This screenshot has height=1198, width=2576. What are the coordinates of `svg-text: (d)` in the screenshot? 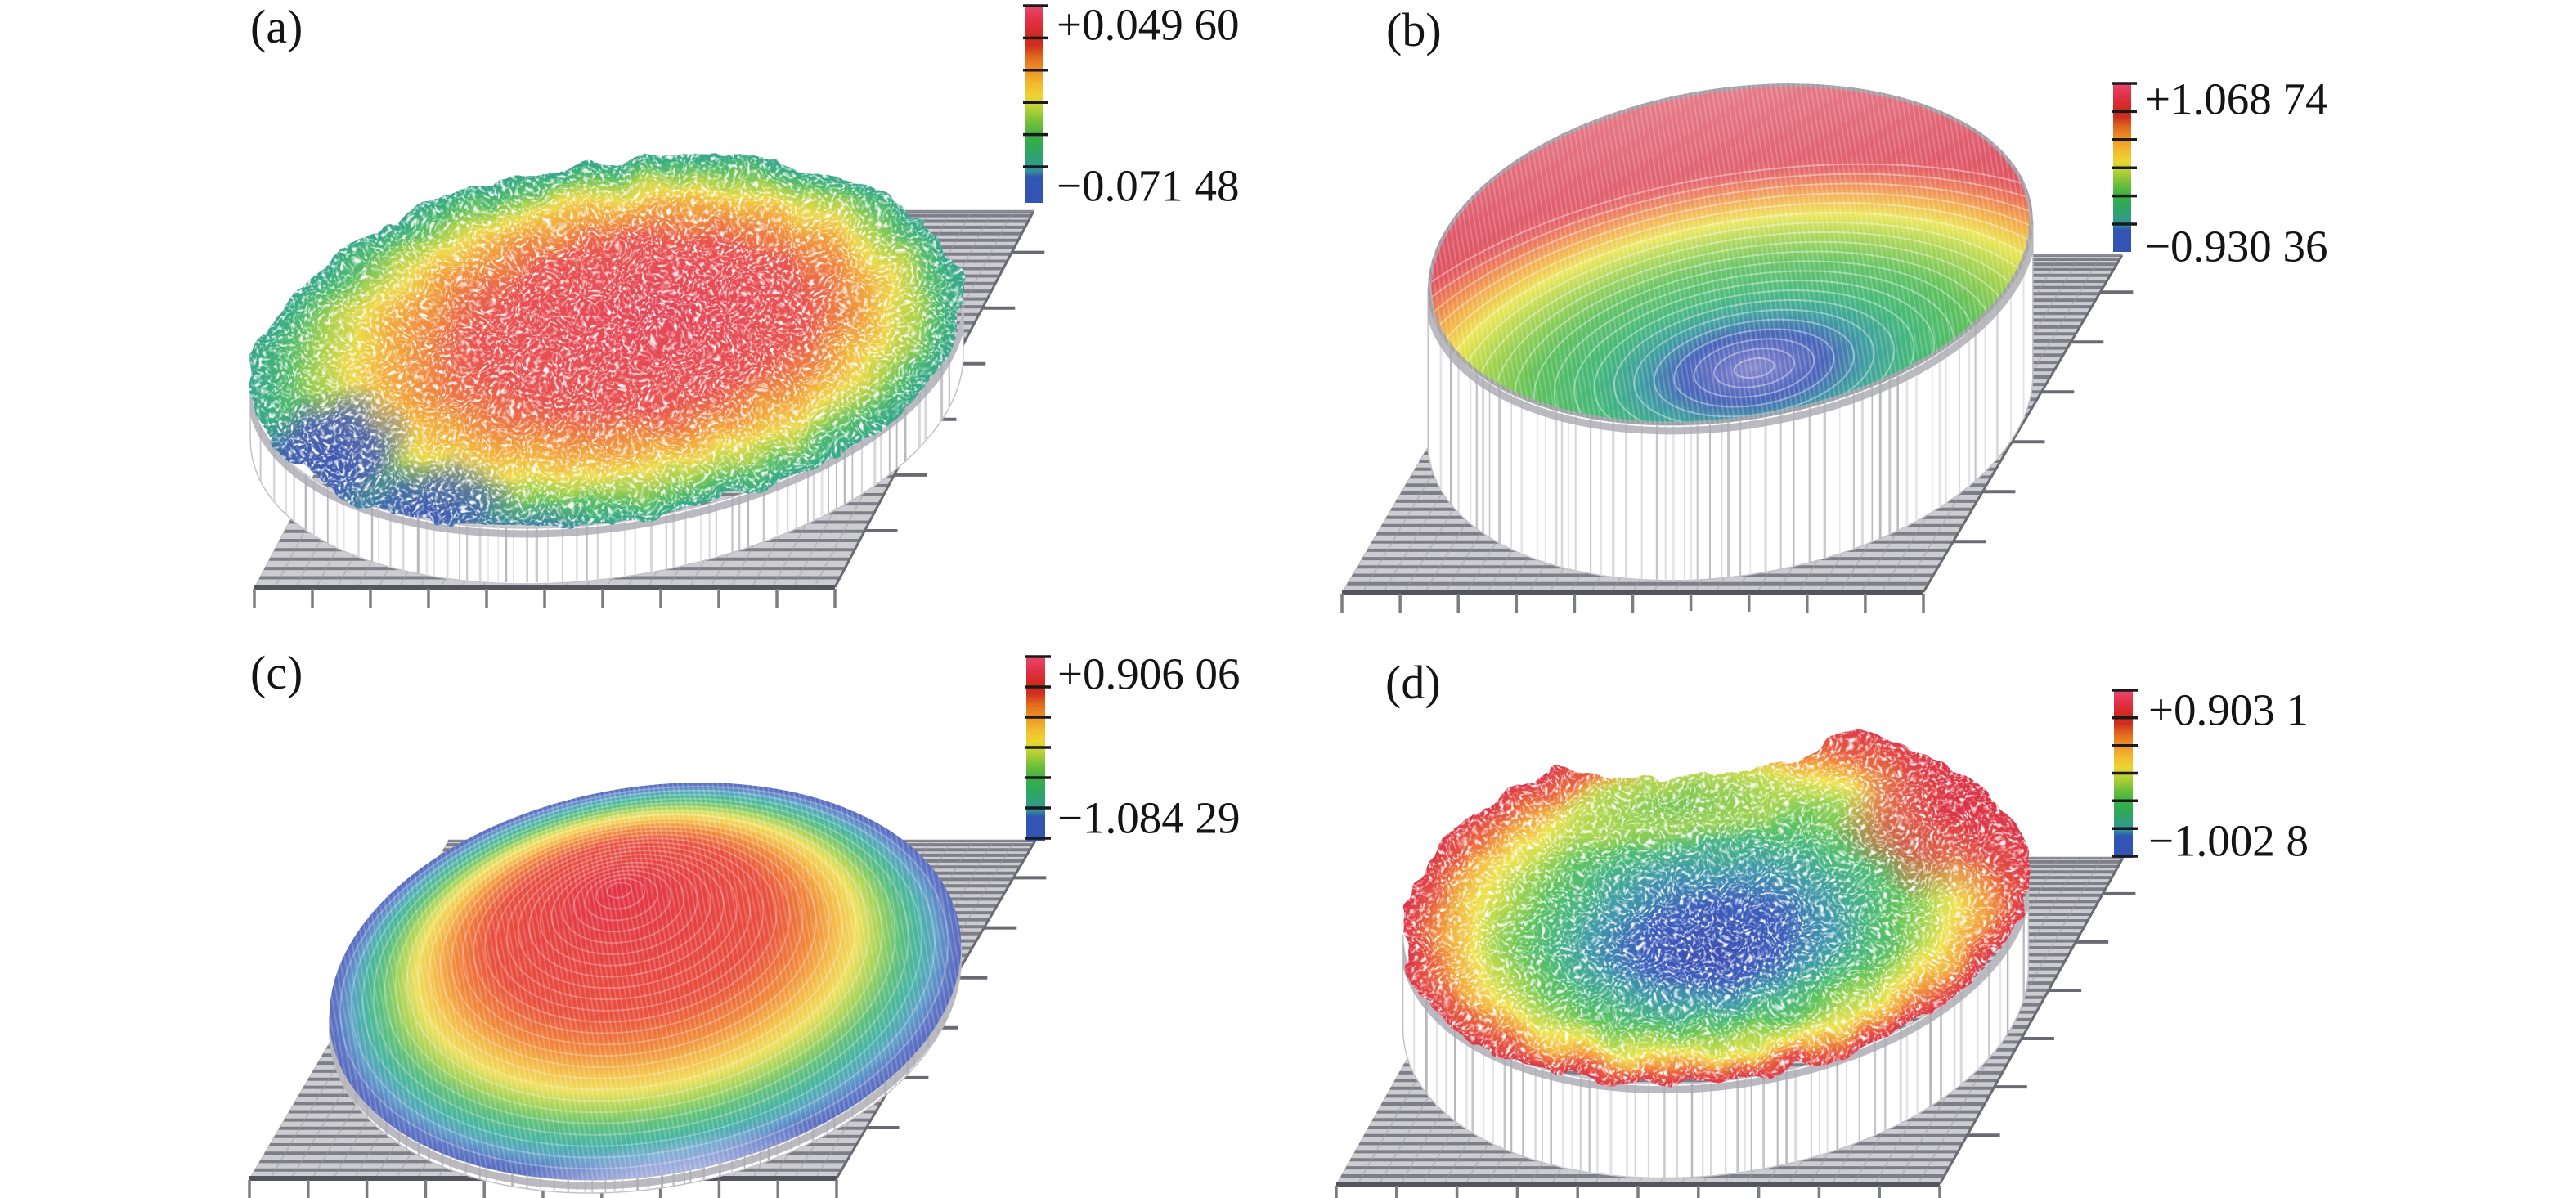 It's located at (1413, 682).